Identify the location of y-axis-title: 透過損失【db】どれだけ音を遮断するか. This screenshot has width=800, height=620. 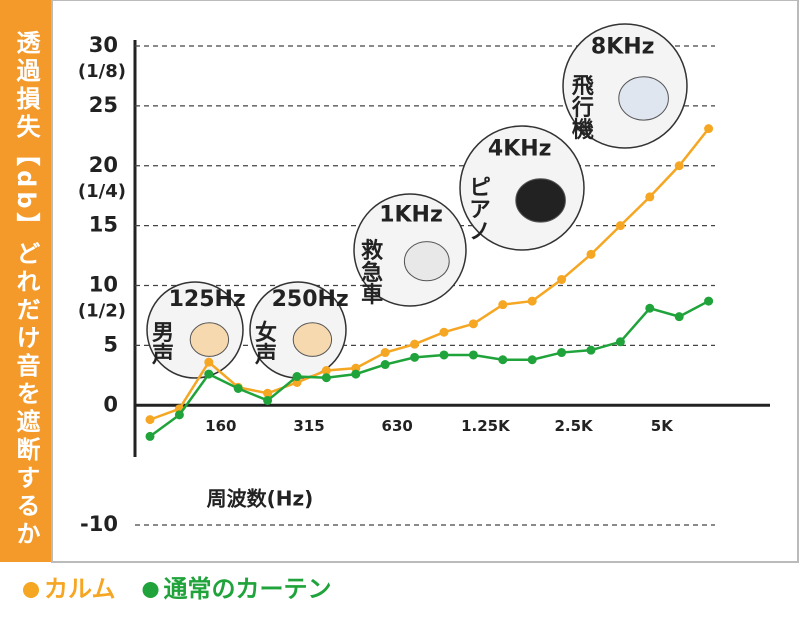
(26, 287).